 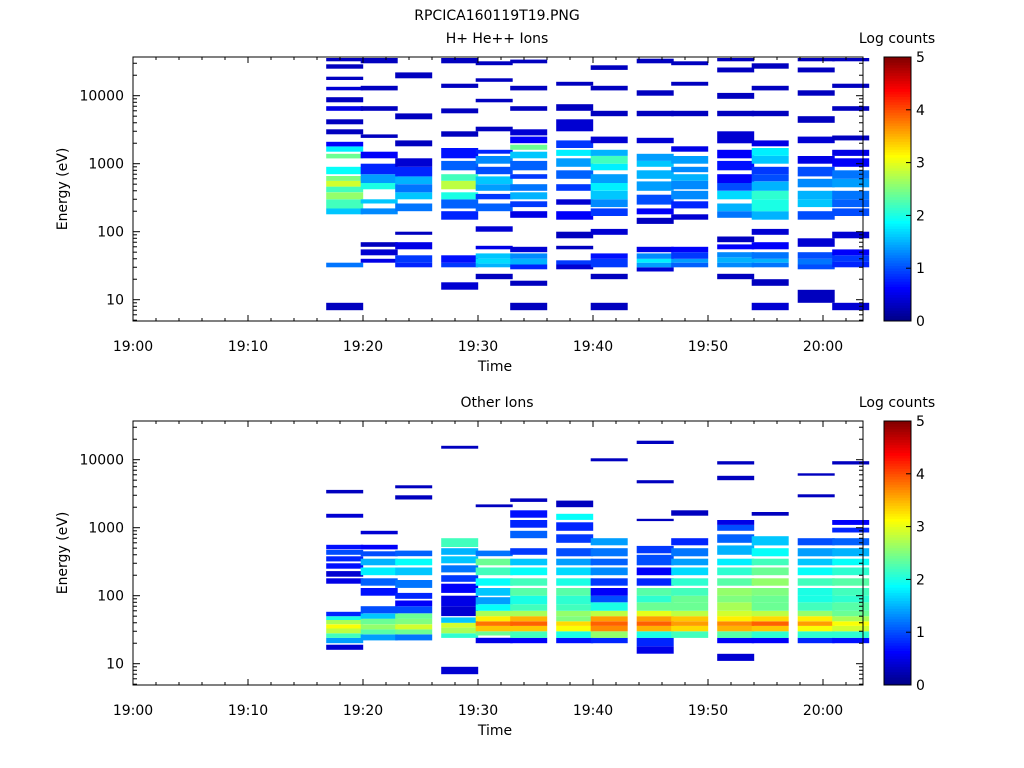 What do you see at coordinates (823, 347) in the screenshot?
I see `x-tick-label: 20:00` at bounding box center [823, 347].